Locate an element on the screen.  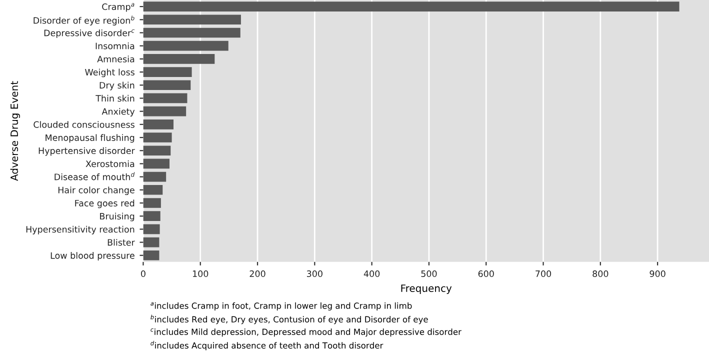
x-tick-label: 100 is located at coordinates (200, 274).